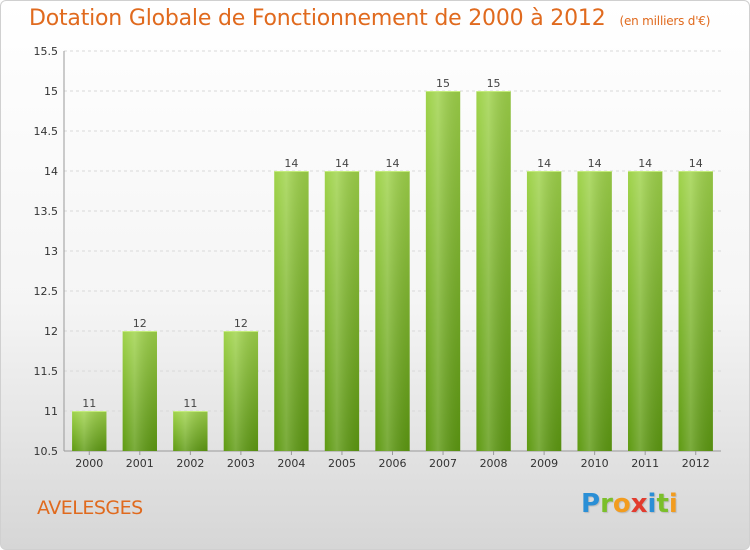  What do you see at coordinates (291, 463) in the screenshot?
I see `x-tick-label: 2004` at bounding box center [291, 463].